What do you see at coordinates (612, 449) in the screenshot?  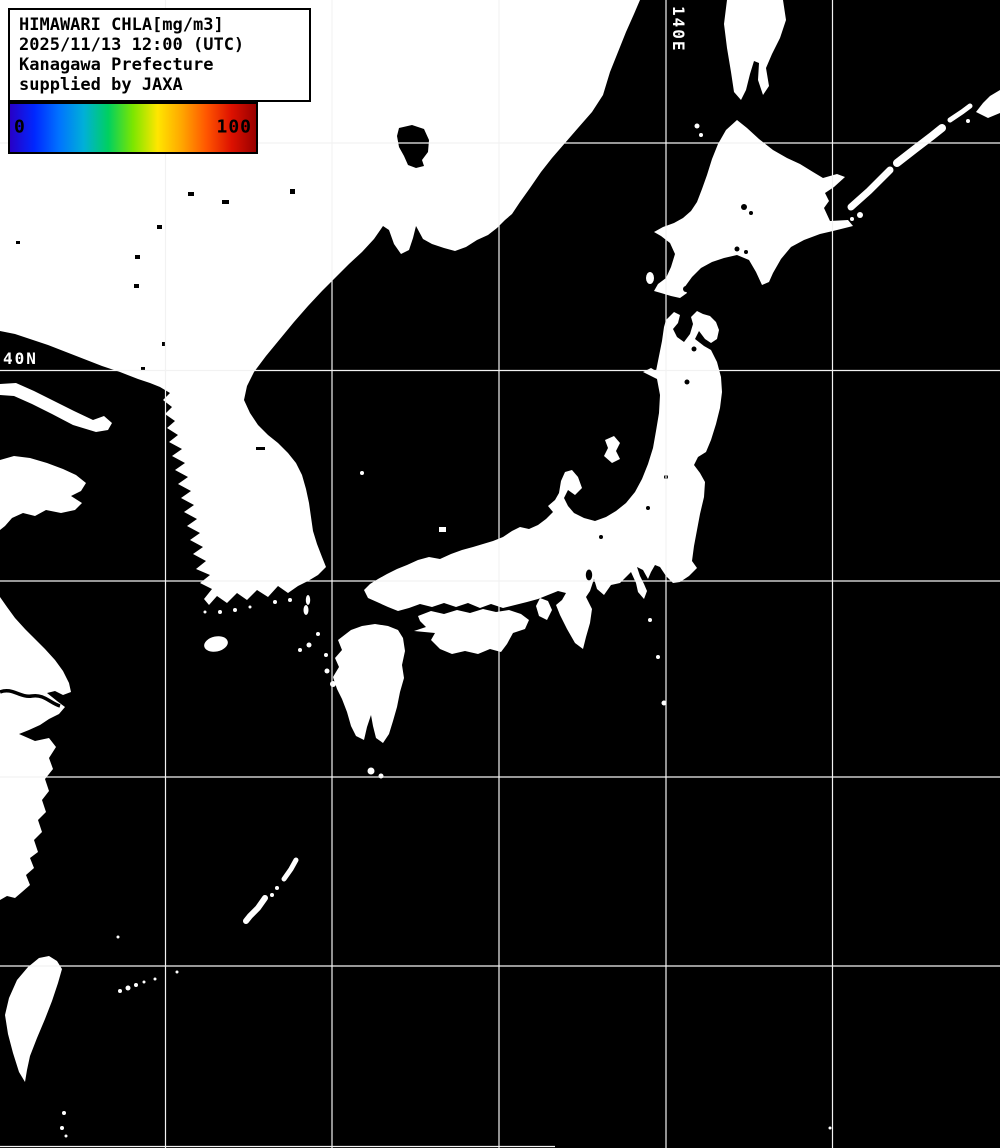 I see `land-sado-island` at bounding box center [612, 449].